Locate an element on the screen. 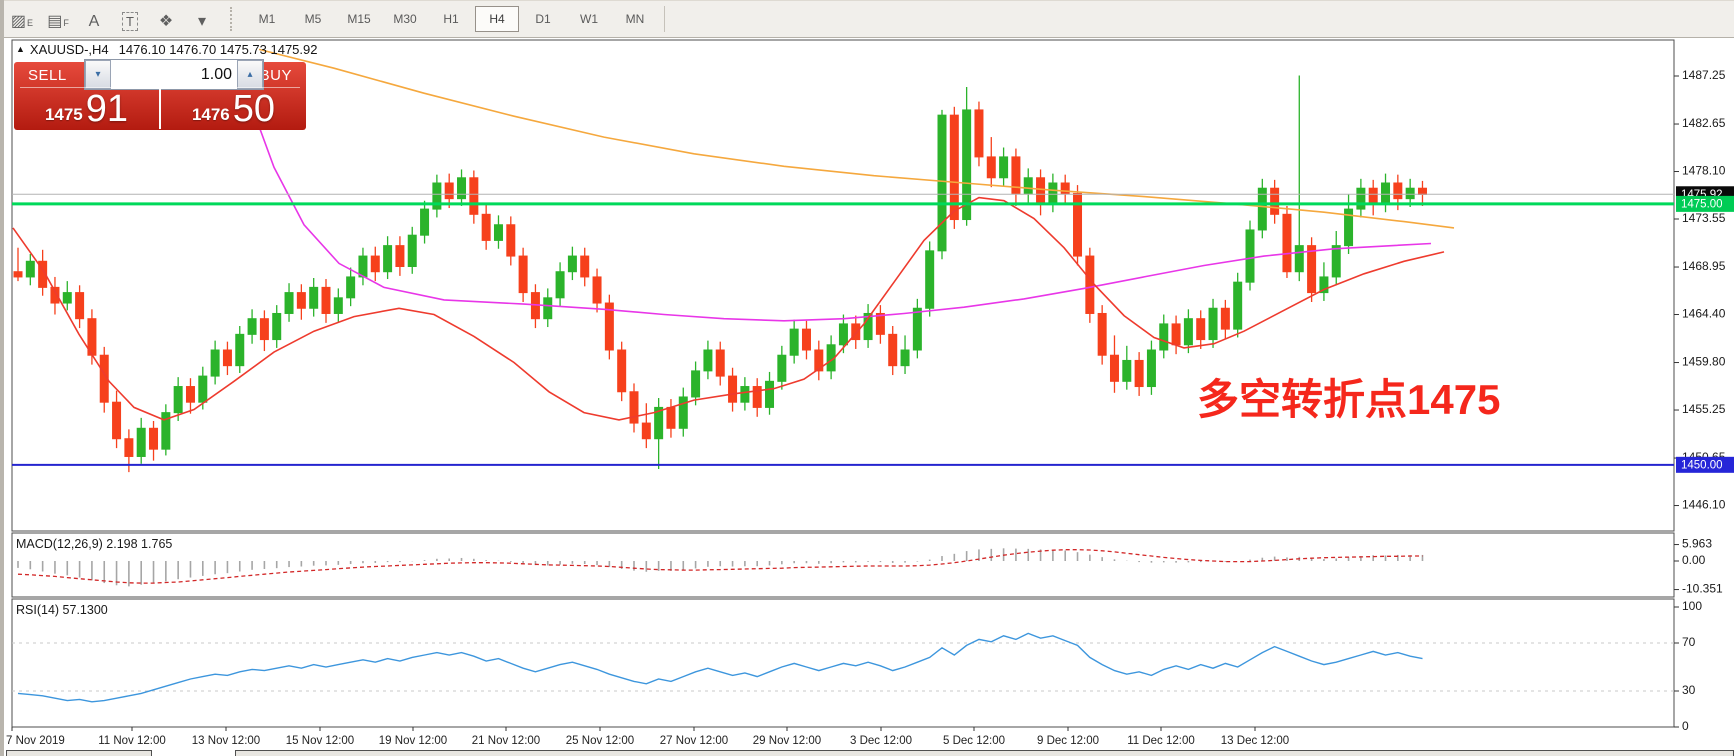 The image size is (1734, 756). svg-text: 1468.95 is located at coordinates (1704, 266).